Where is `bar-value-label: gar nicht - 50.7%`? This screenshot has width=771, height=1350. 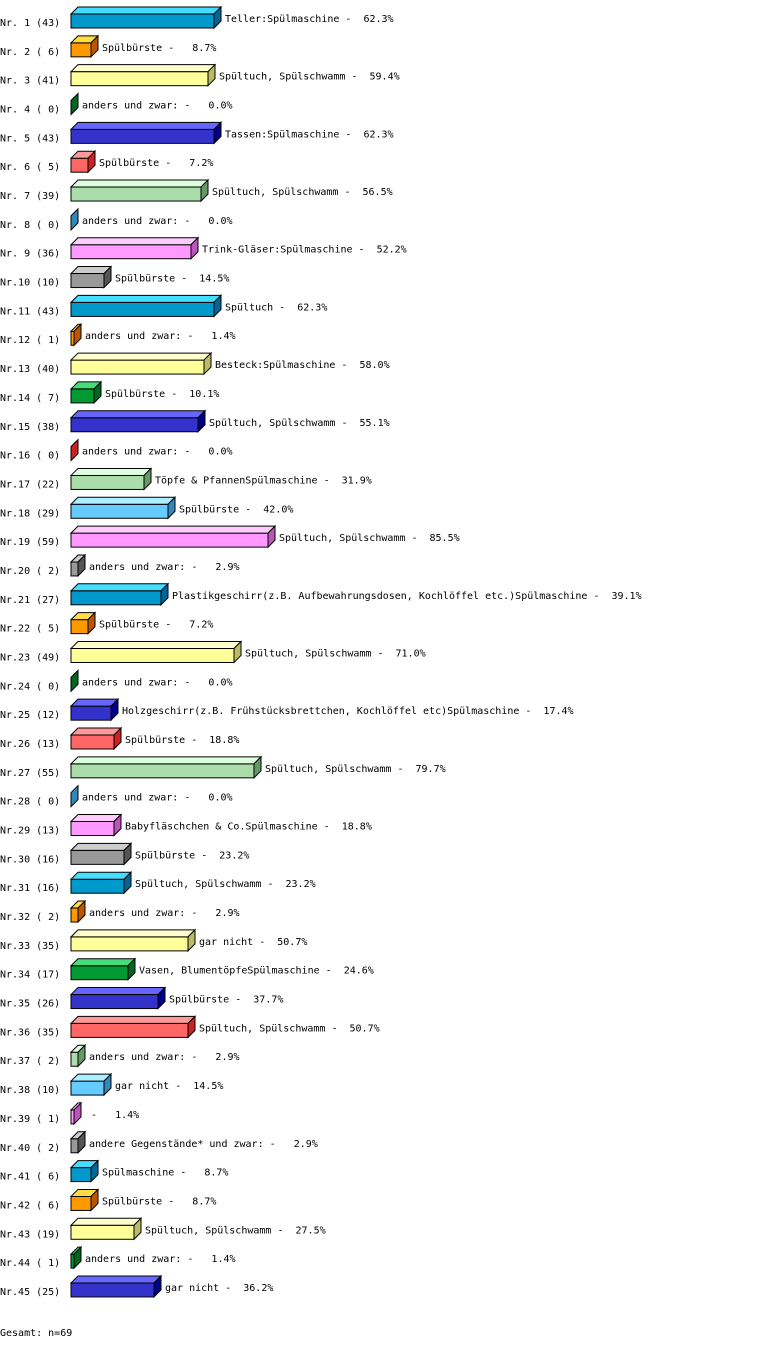
bar-value-label: gar nicht - 50.7% is located at coordinates (253, 942).